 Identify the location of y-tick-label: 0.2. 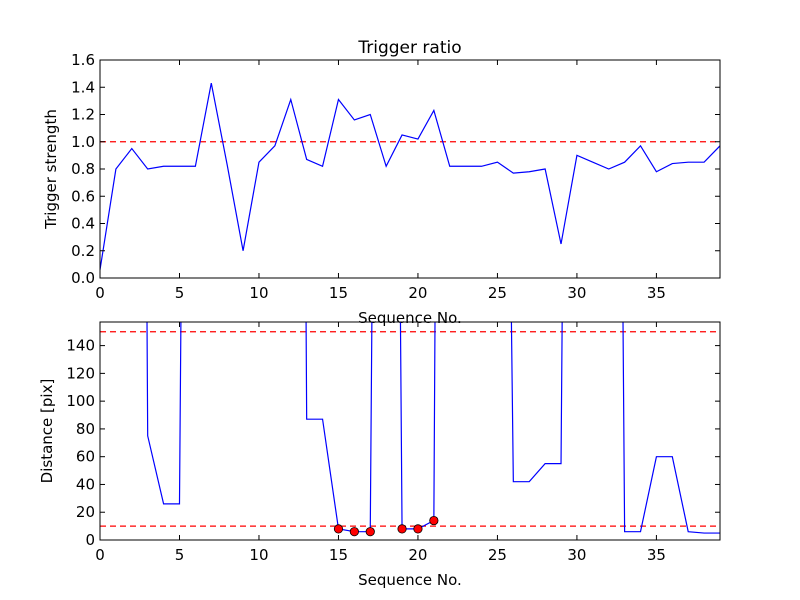
(83, 251).